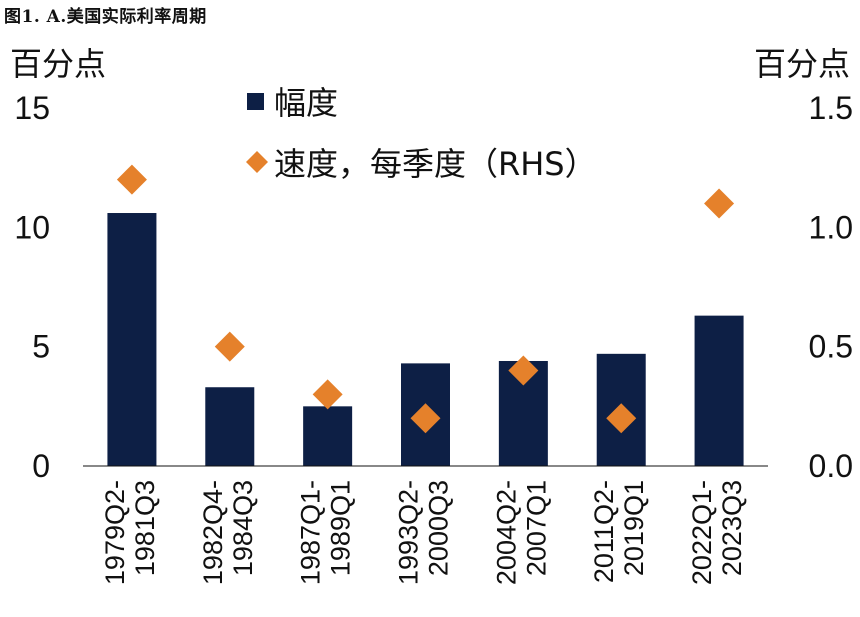 The height and width of the screenshot is (617, 860). I want to click on category-label: 2019Q1, so click(634, 528).